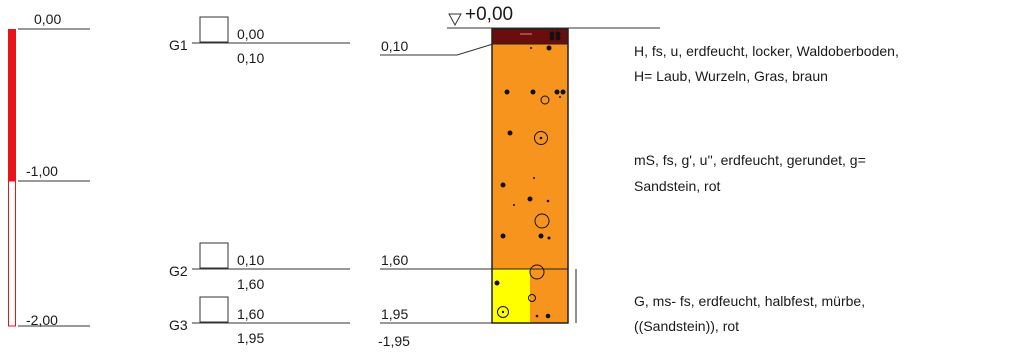 The image size is (1014, 356). What do you see at coordinates (214, 29) in the screenshot?
I see `sample-g1-box` at bounding box center [214, 29].